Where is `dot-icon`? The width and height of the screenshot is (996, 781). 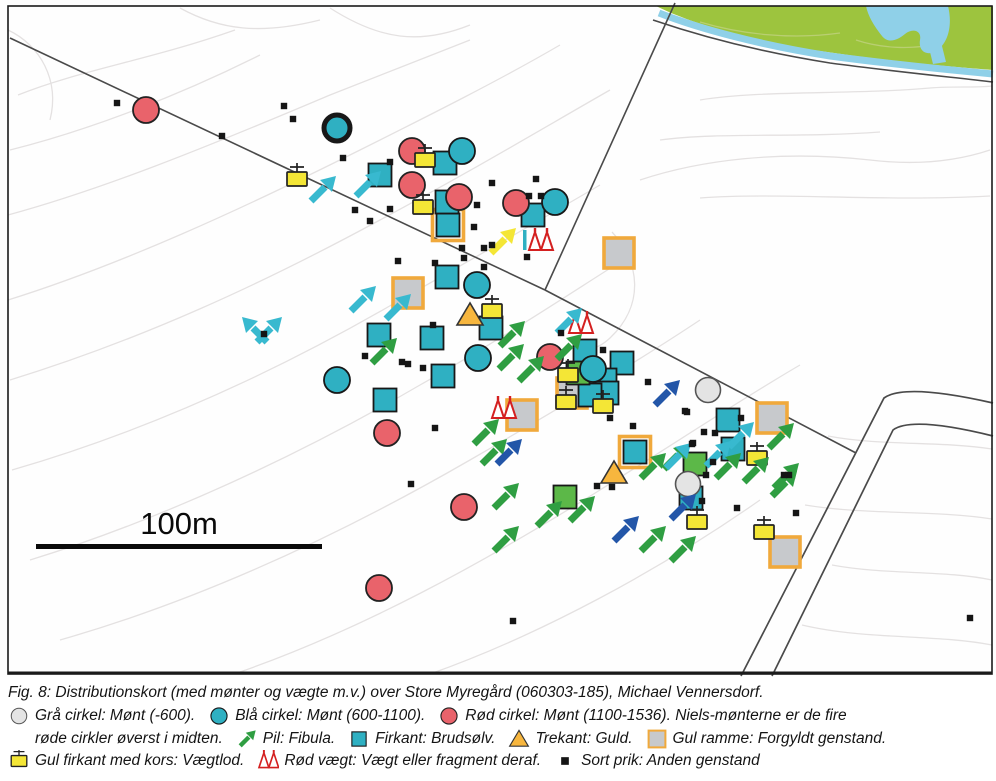
dot-icon is located at coordinates (565, 761).